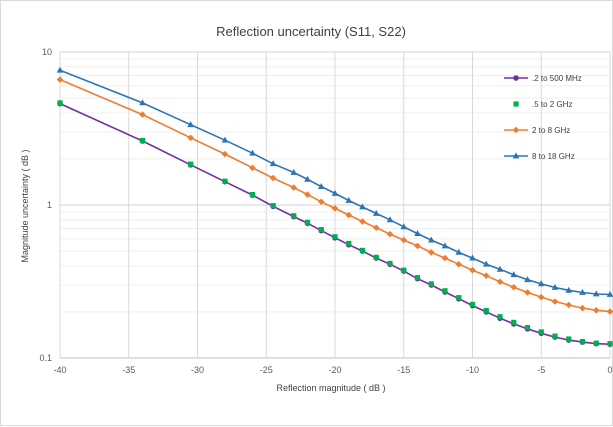 The image size is (613, 427). Describe the element at coordinates (330, 388) in the screenshot. I see `x-axis-label: Reflection magnitude ( dB )` at that location.